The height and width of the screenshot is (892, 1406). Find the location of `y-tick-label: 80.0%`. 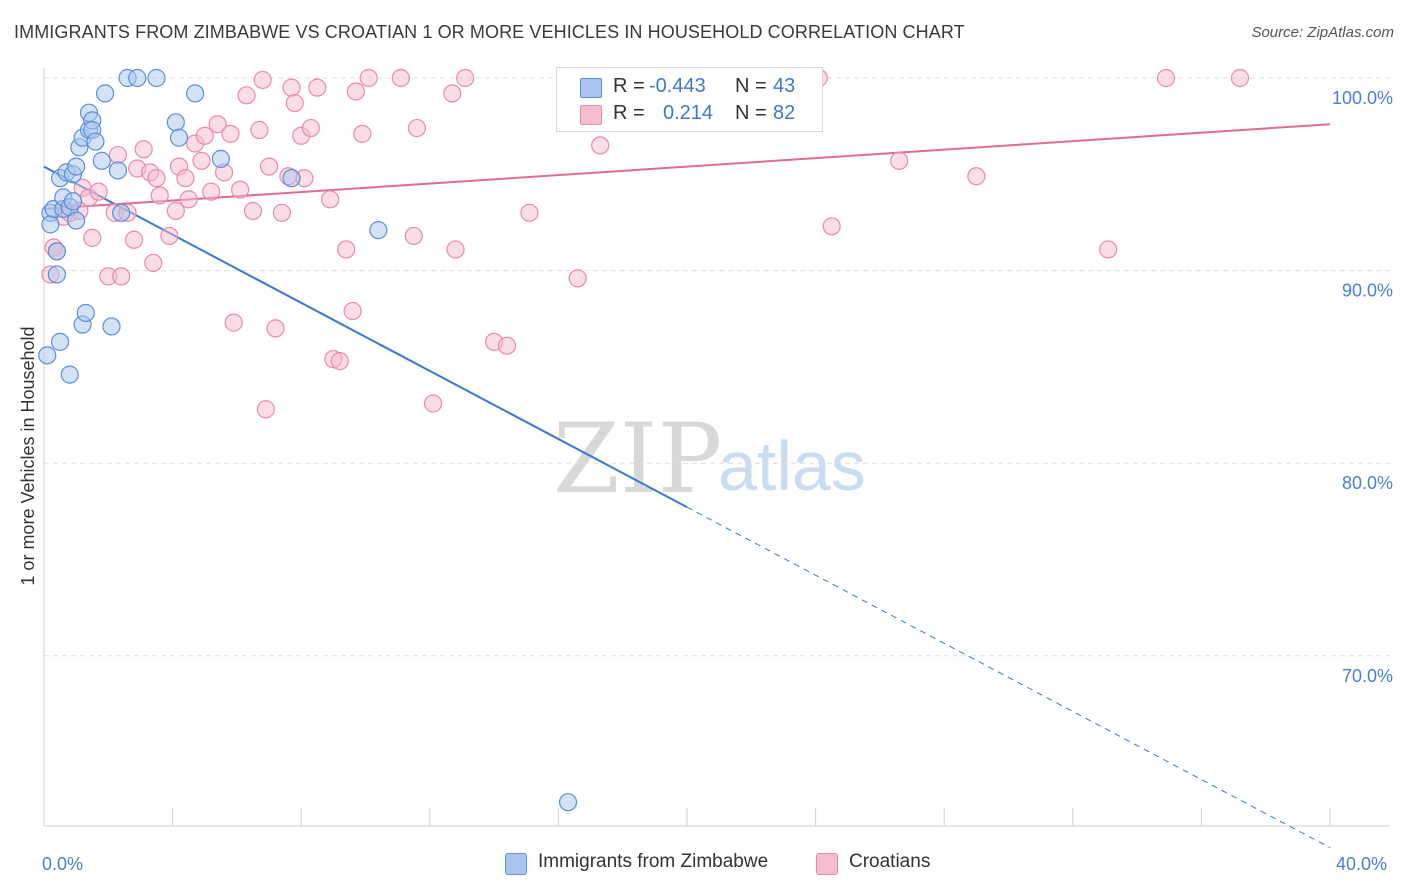

y-tick-label: 80.0% is located at coordinates (1367, 483).